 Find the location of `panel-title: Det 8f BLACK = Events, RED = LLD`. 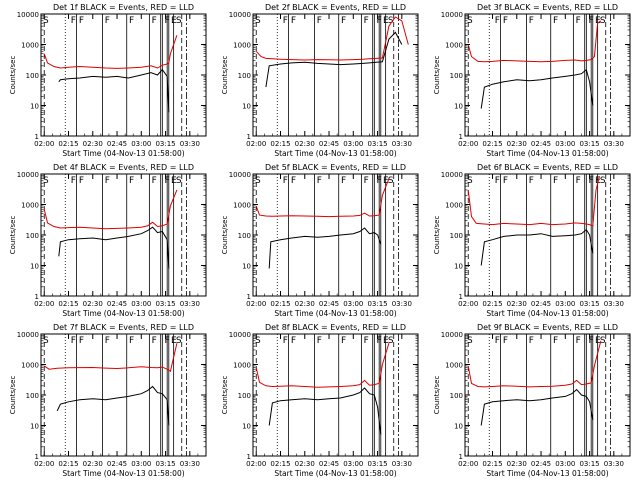

panel-title: Det 8f BLACK = Events, RED = LLD is located at coordinates (335, 327).